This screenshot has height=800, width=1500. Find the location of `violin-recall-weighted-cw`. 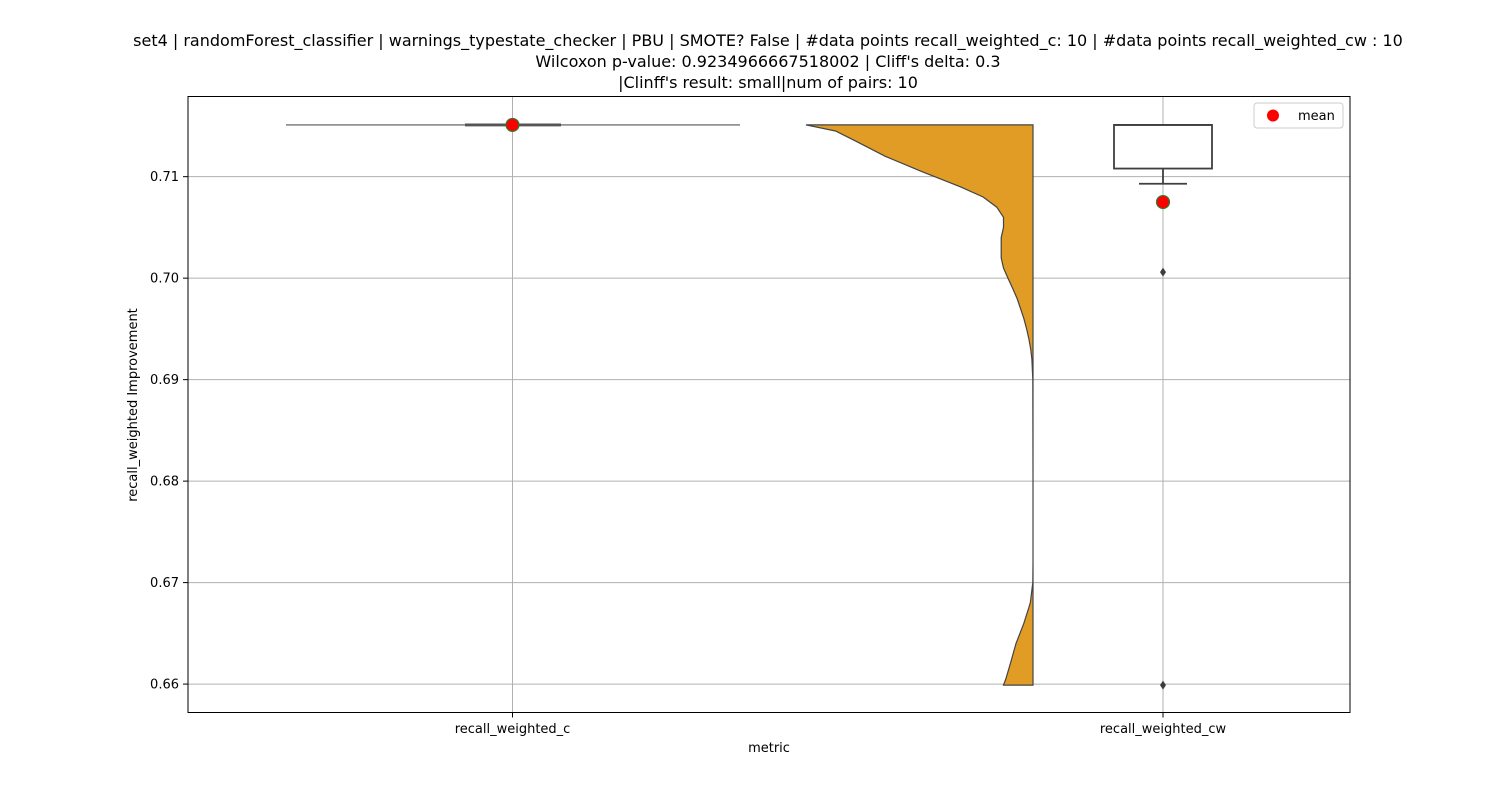

violin-recall-weighted-cw is located at coordinates (919, 405).